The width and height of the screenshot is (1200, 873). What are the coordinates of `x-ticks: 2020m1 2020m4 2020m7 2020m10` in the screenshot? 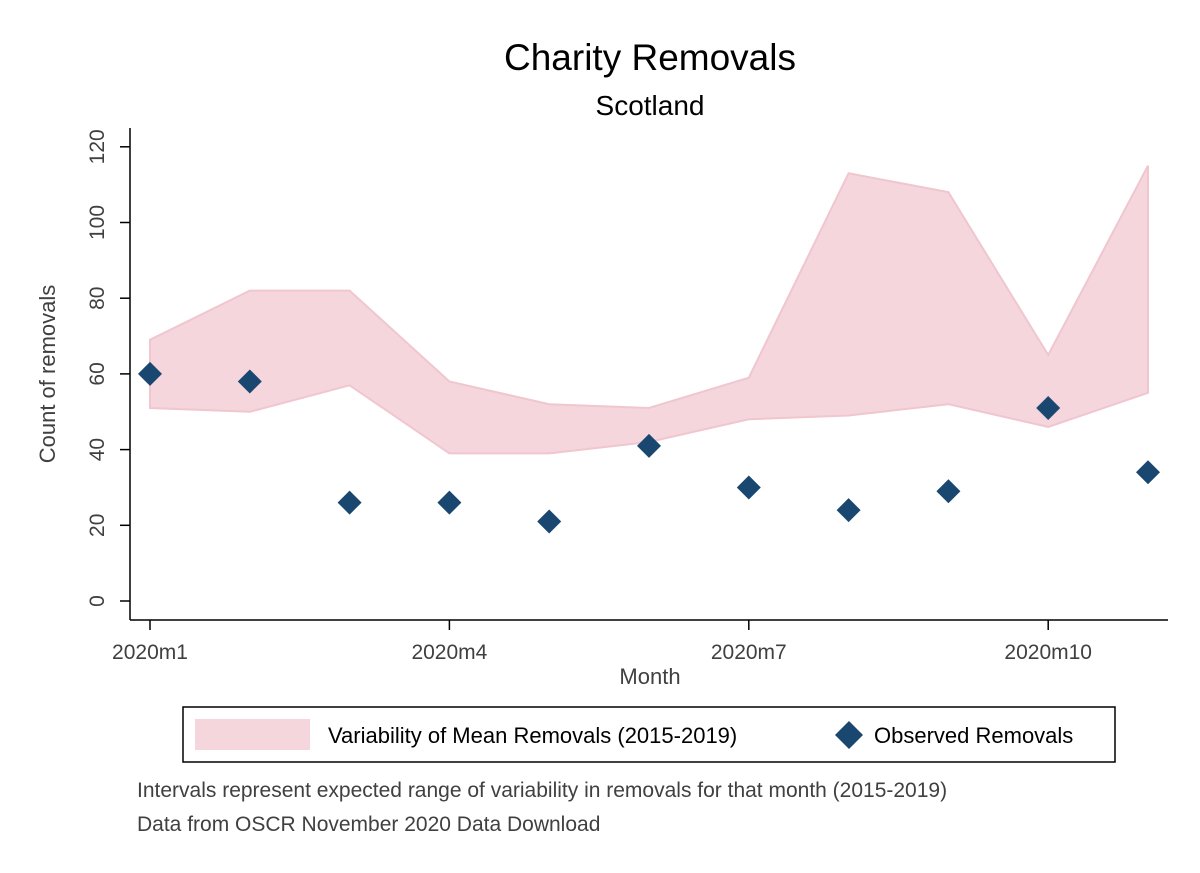 It's located at (602, 642).